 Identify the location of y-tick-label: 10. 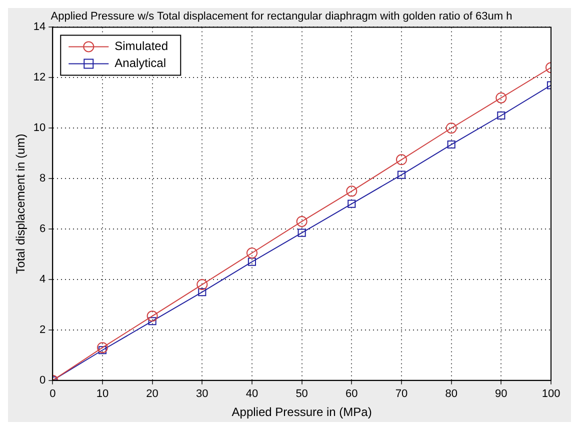
(39, 128).